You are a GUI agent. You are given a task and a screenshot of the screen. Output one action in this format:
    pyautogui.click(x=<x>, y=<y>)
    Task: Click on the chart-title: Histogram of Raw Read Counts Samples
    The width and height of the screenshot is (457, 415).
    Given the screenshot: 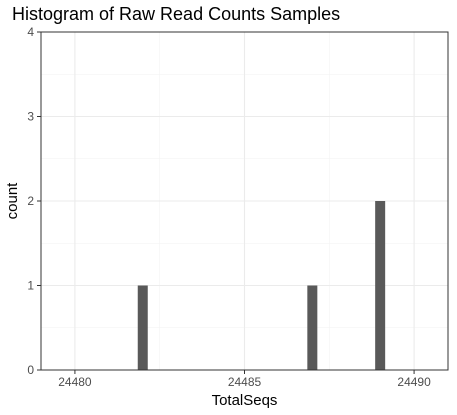 What is the action you would take?
    pyautogui.click(x=176, y=14)
    